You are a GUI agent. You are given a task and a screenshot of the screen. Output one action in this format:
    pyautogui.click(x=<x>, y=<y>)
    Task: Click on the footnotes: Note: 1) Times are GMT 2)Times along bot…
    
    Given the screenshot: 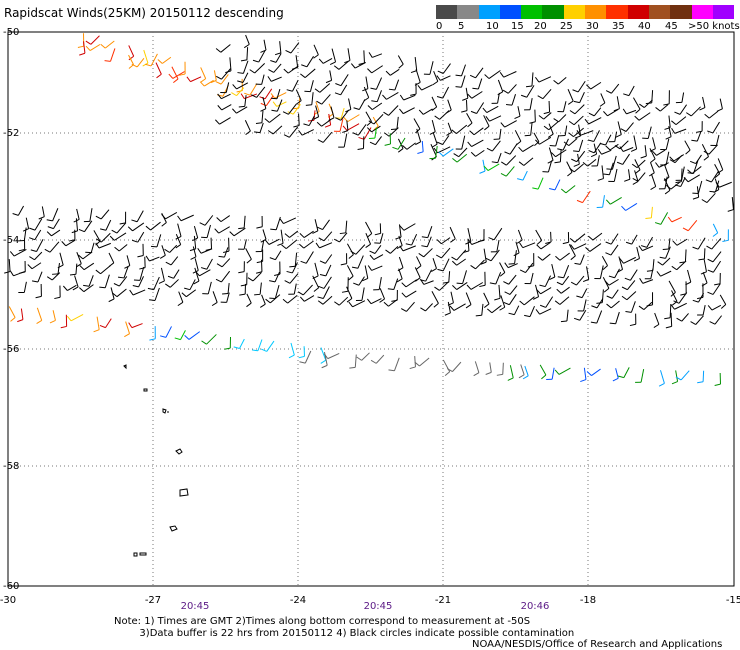 What is the action you would take?
    pyautogui.click(x=344, y=627)
    